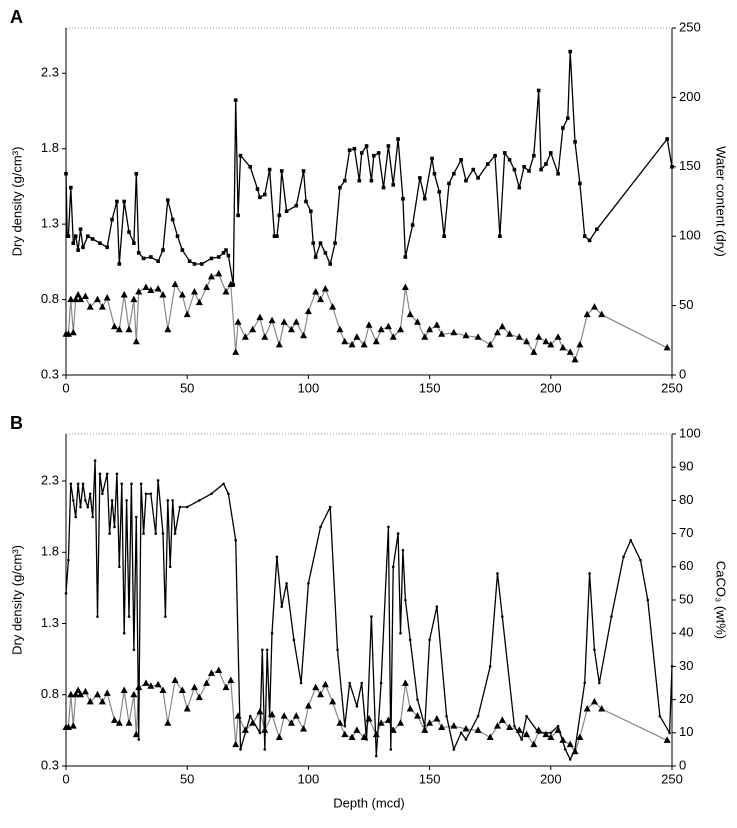 The width and height of the screenshot is (737, 828). What do you see at coordinates (50, 551) in the screenshot?
I see `y-tick-label: 1.8` at bounding box center [50, 551].